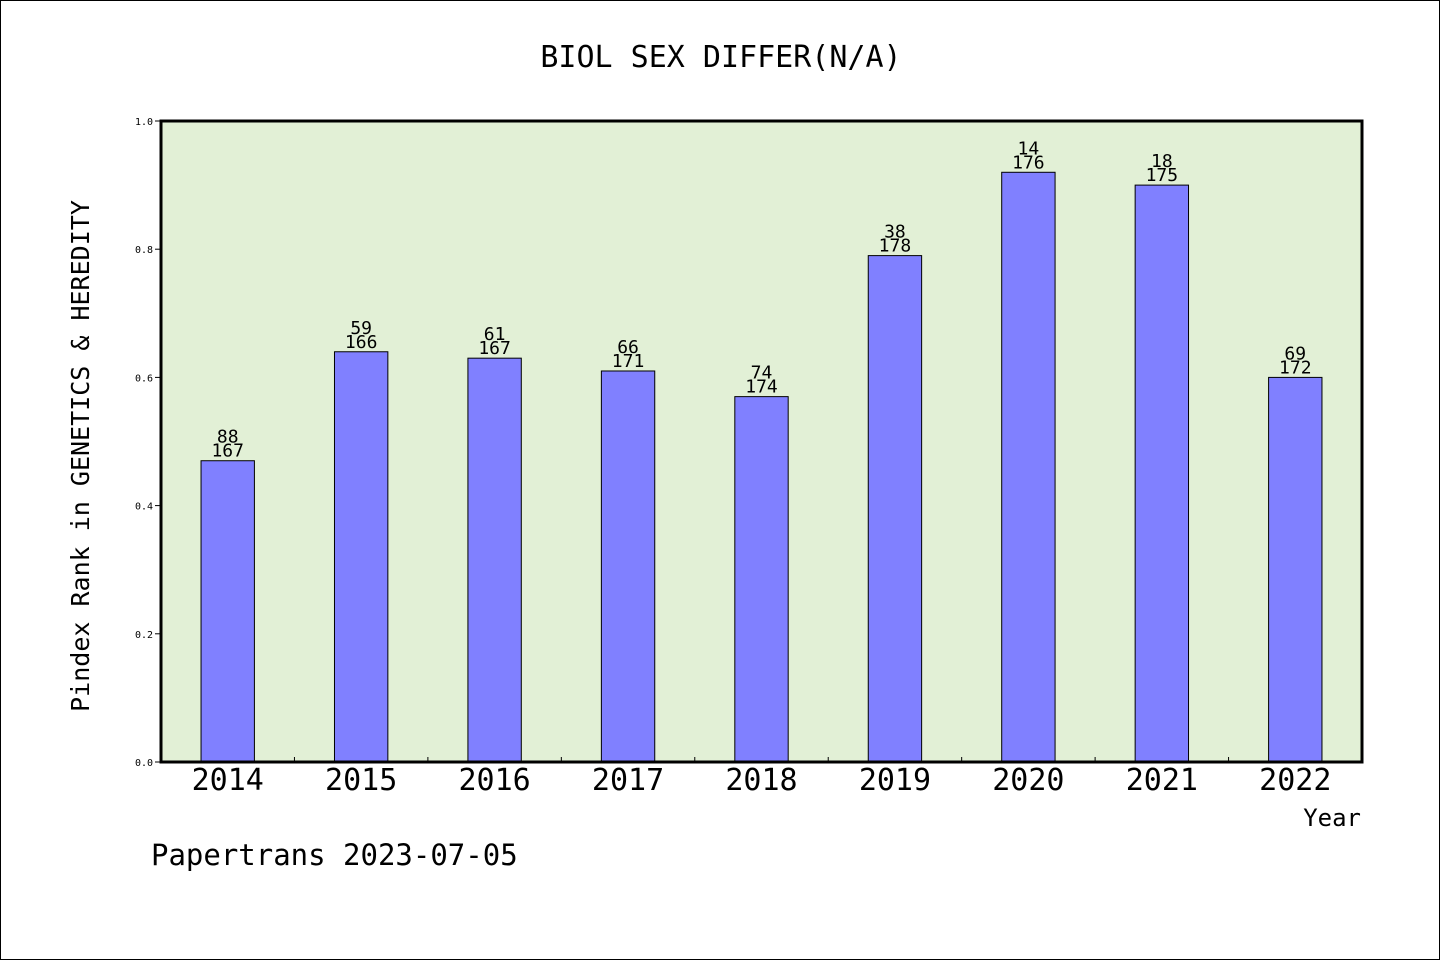 The image size is (1440, 961). What do you see at coordinates (628, 566) in the screenshot?
I see `bar-2017` at bounding box center [628, 566].